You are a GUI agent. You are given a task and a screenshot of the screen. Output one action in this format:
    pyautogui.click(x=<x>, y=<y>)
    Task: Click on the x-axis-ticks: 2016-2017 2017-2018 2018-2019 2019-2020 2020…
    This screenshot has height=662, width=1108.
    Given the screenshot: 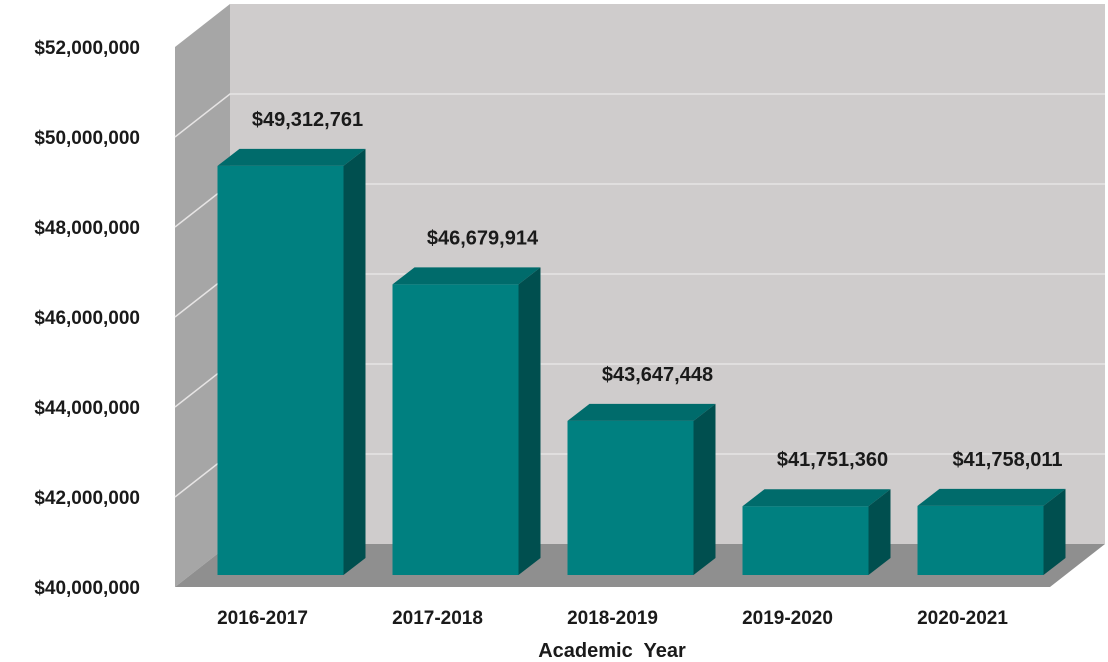 What is the action you would take?
    pyautogui.click(x=612, y=618)
    